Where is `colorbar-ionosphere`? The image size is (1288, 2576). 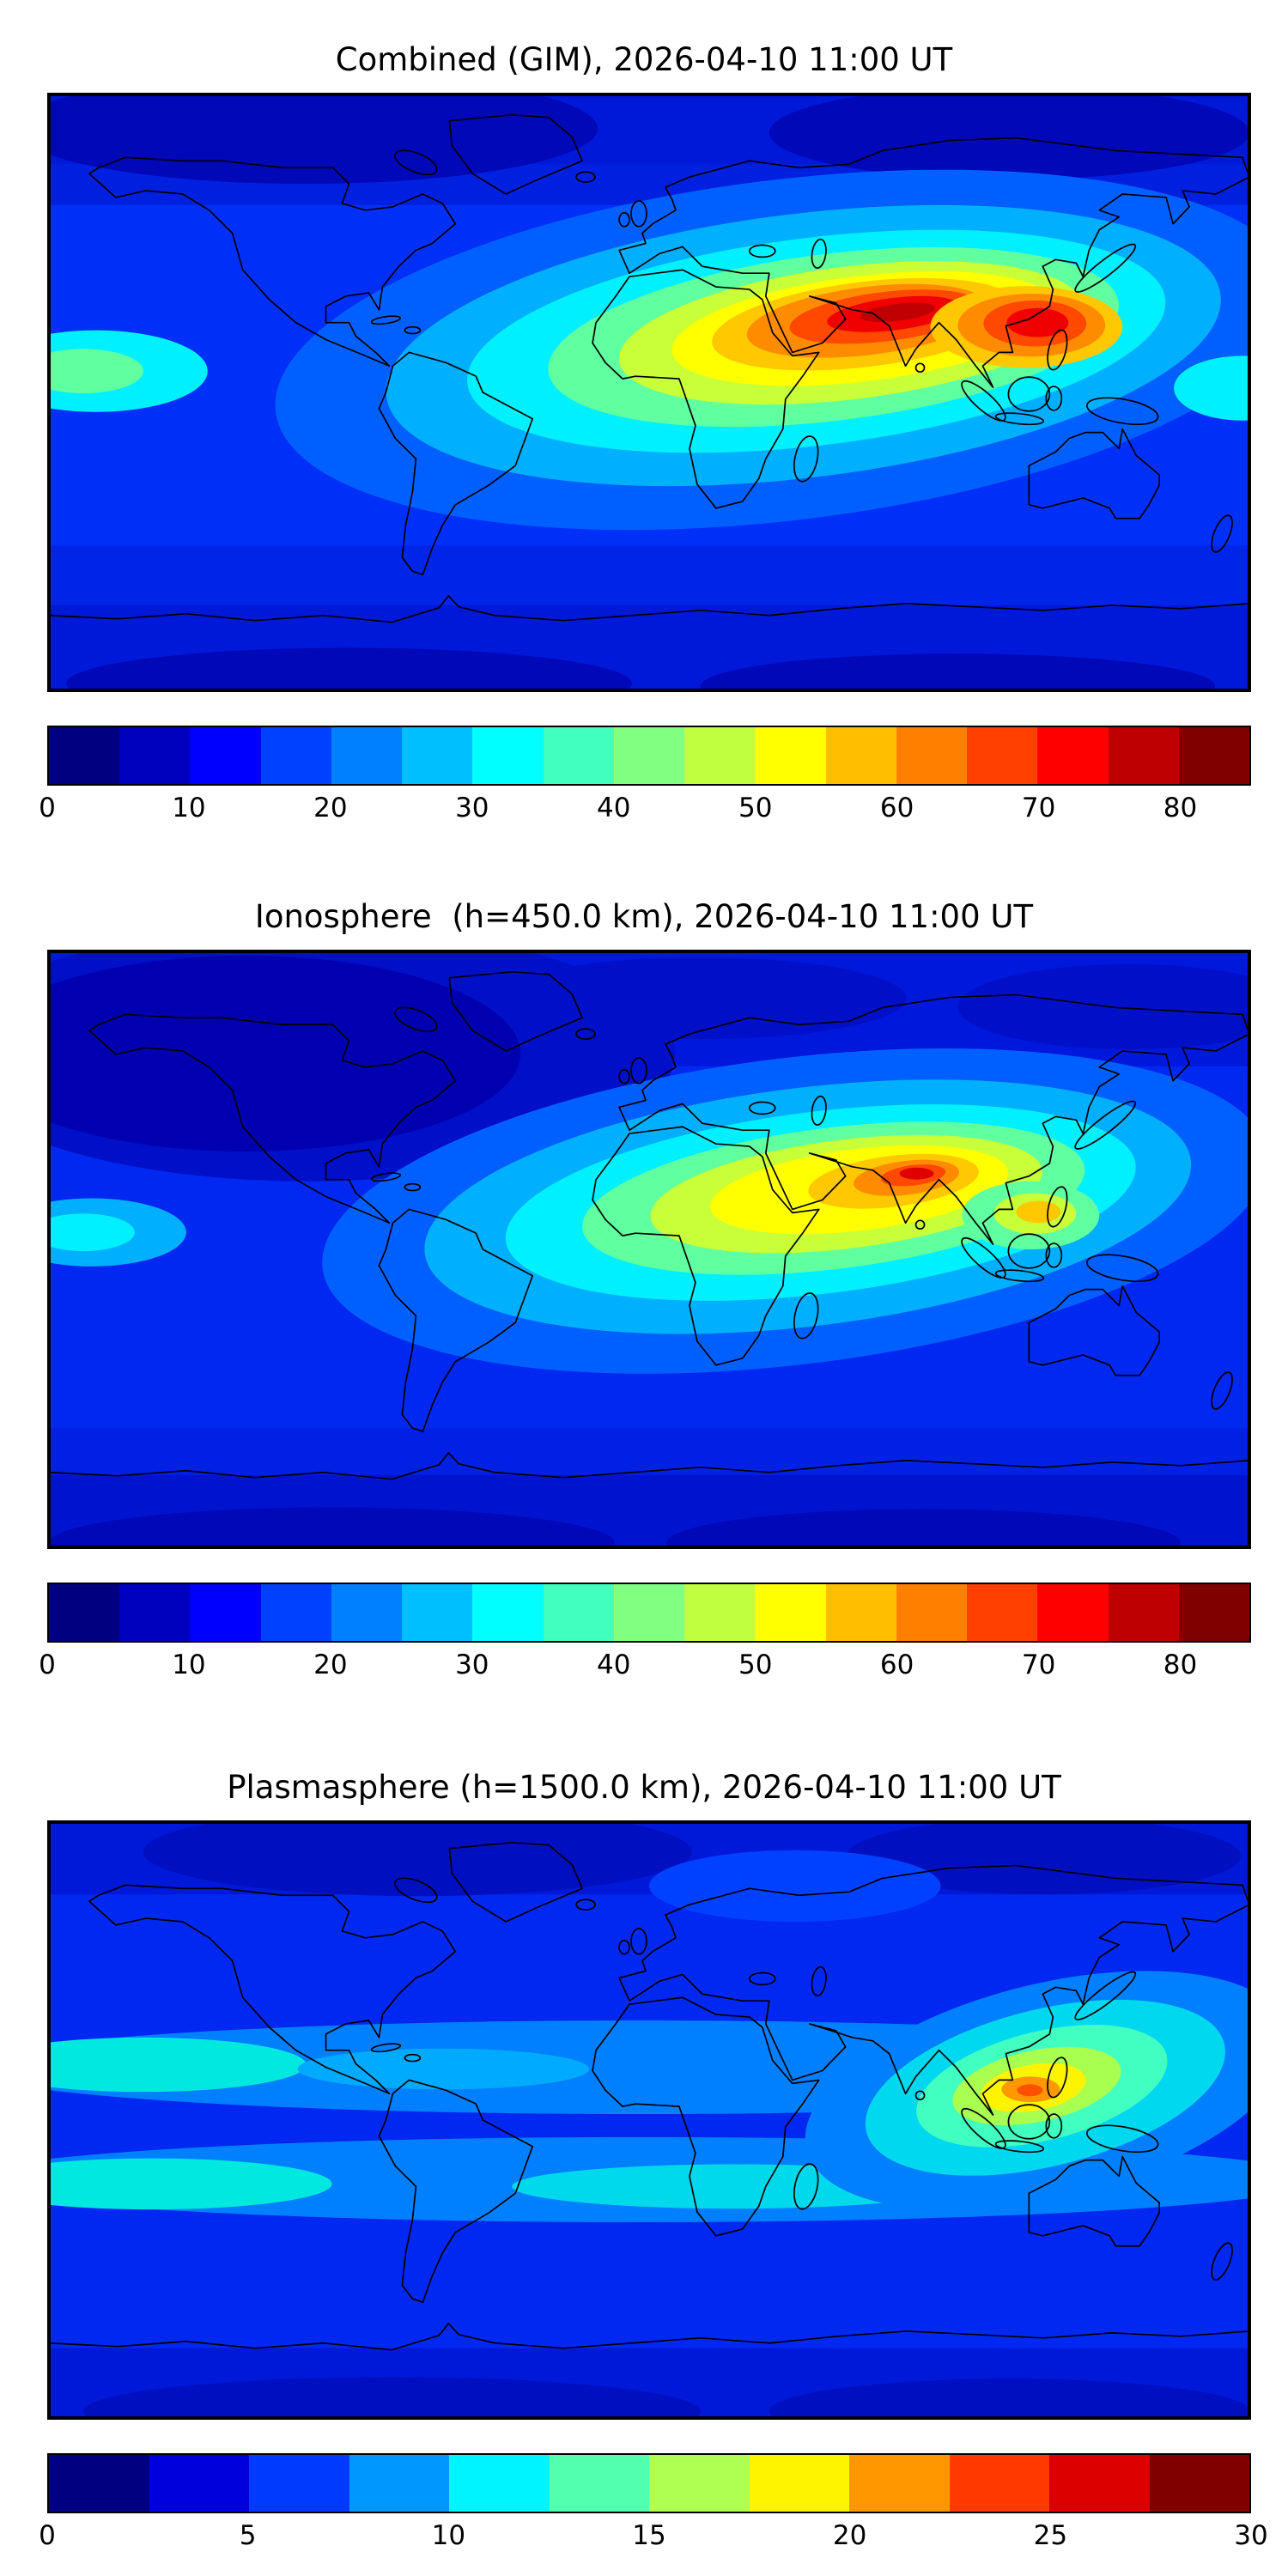 colorbar-ionosphere is located at coordinates (649, 1613).